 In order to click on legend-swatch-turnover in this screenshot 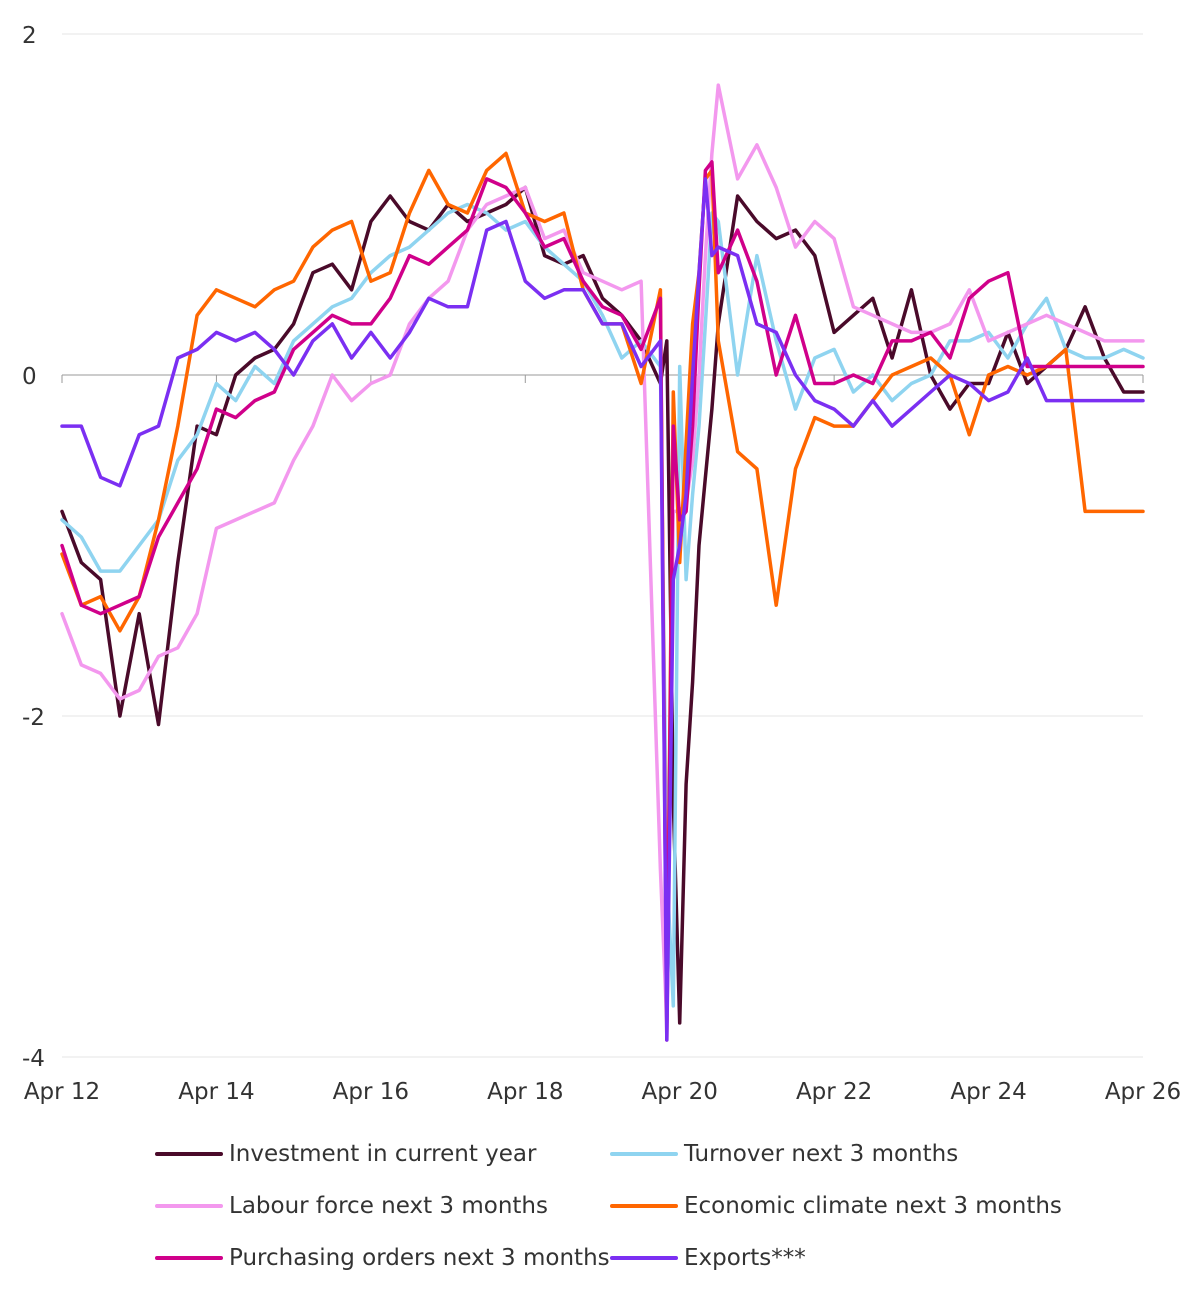, I will do `click(644, 1154)`.